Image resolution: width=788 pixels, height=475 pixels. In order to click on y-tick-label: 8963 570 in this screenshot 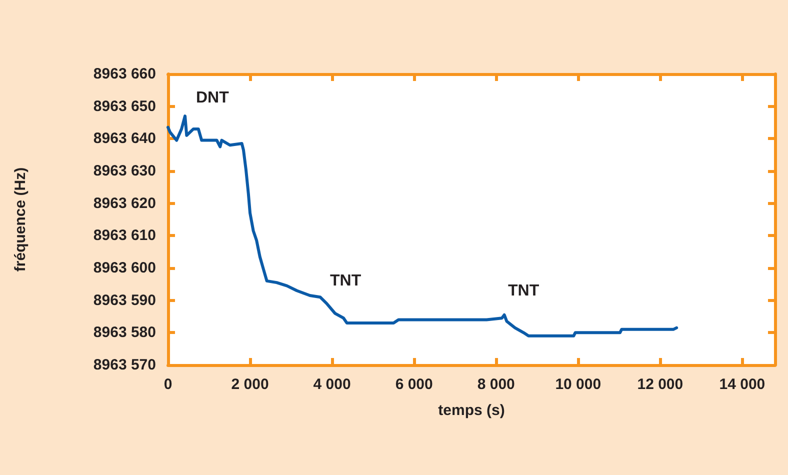, I will do `click(124, 365)`.